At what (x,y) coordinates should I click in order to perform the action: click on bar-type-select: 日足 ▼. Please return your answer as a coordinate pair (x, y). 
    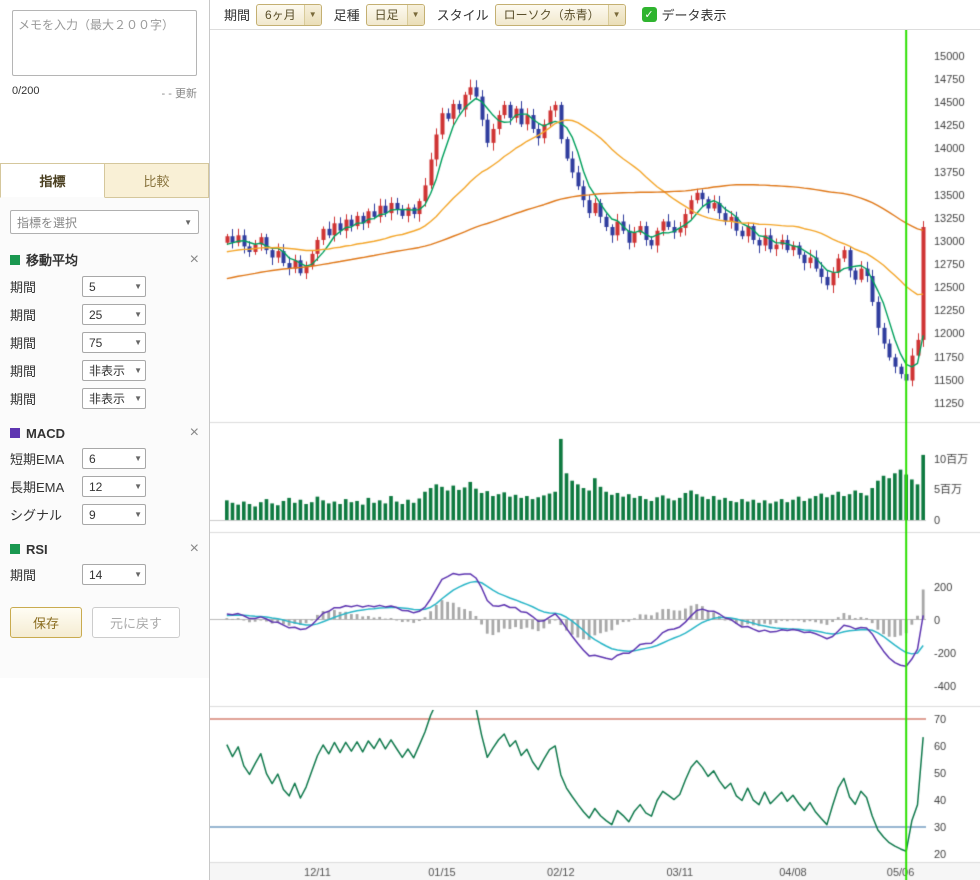
    Looking at the image, I should click on (395, 14).